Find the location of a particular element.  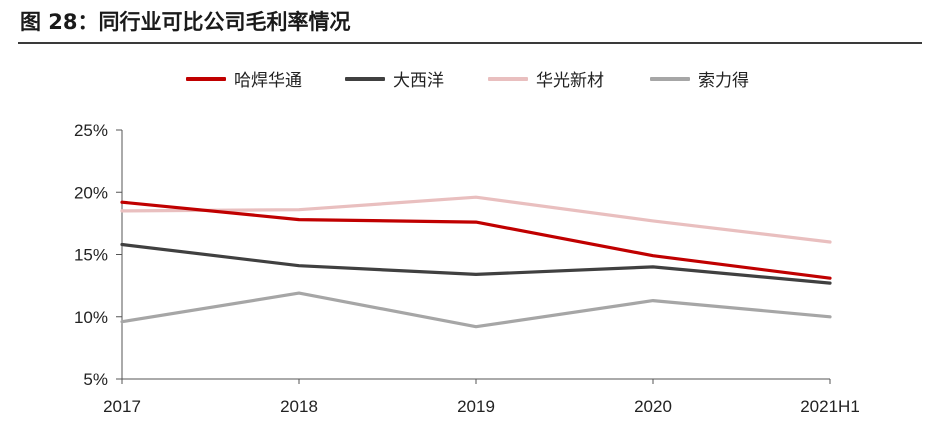

legend-label: 索力得 is located at coordinates (723, 81).